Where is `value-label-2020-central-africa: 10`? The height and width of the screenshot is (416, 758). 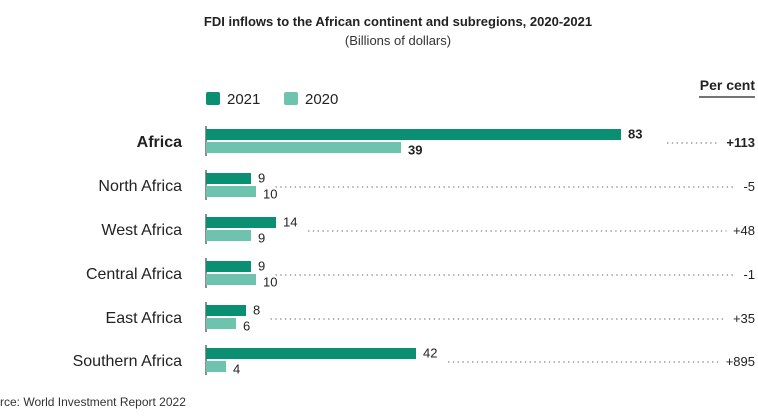 value-label-2020-central-africa: 10 is located at coordinates (270, 282).